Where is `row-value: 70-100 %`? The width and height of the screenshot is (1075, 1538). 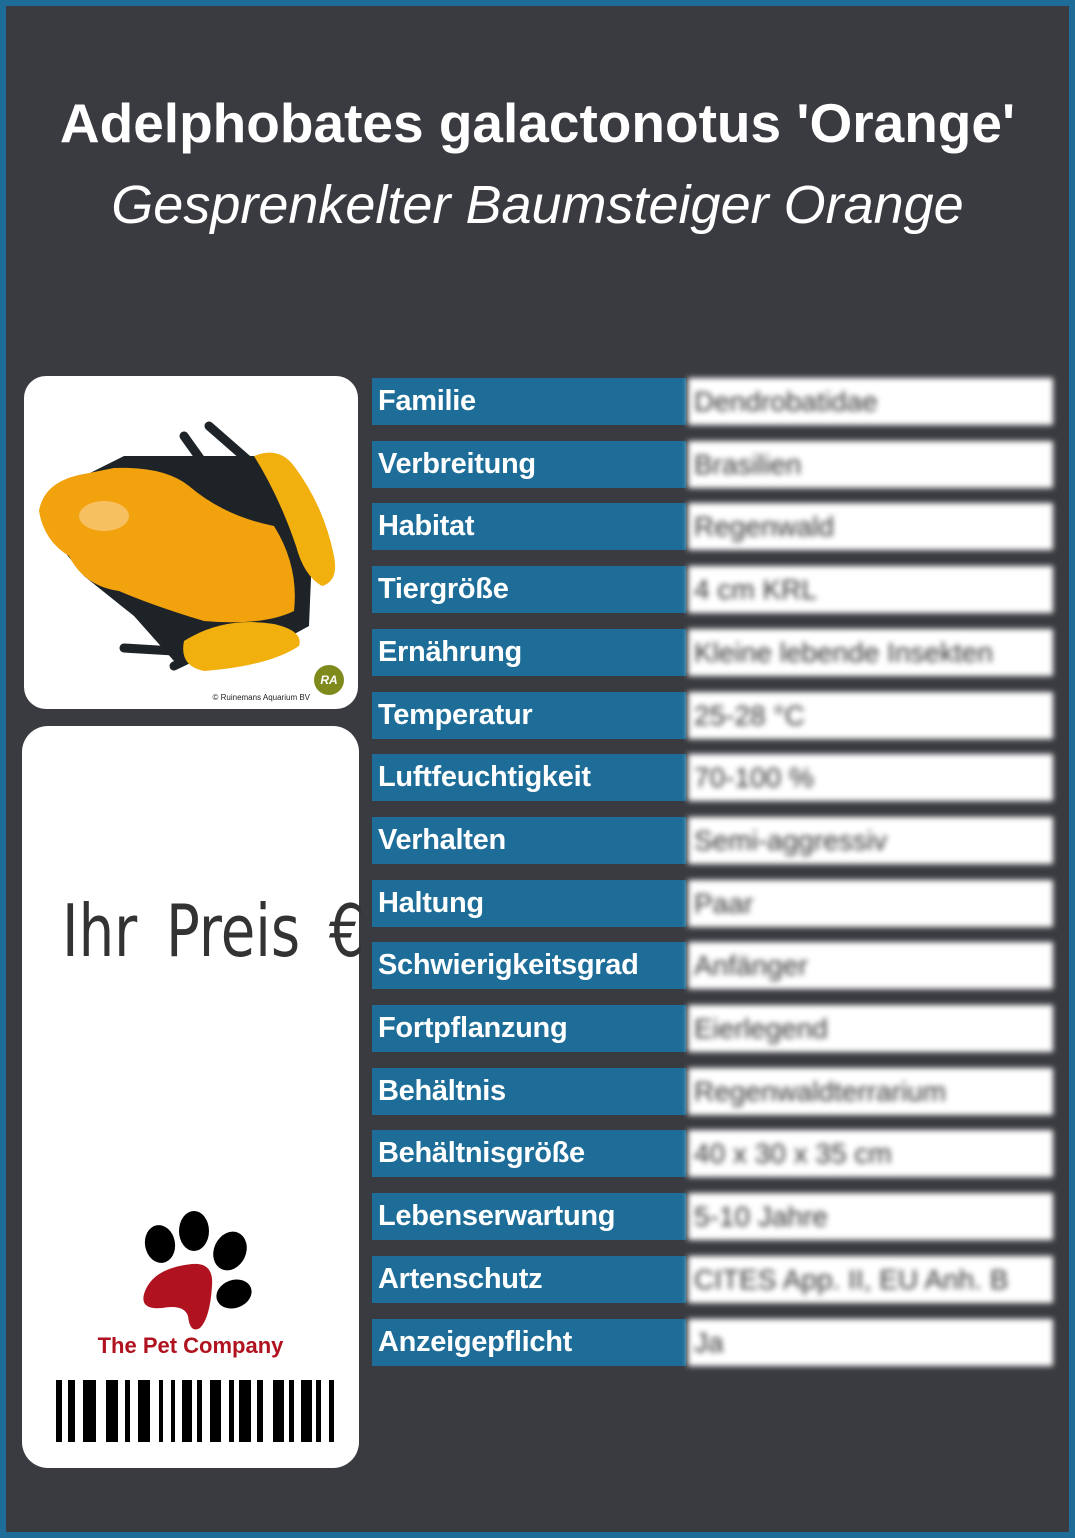 row-value: 70-100 % is located at coordinates (870, 778).